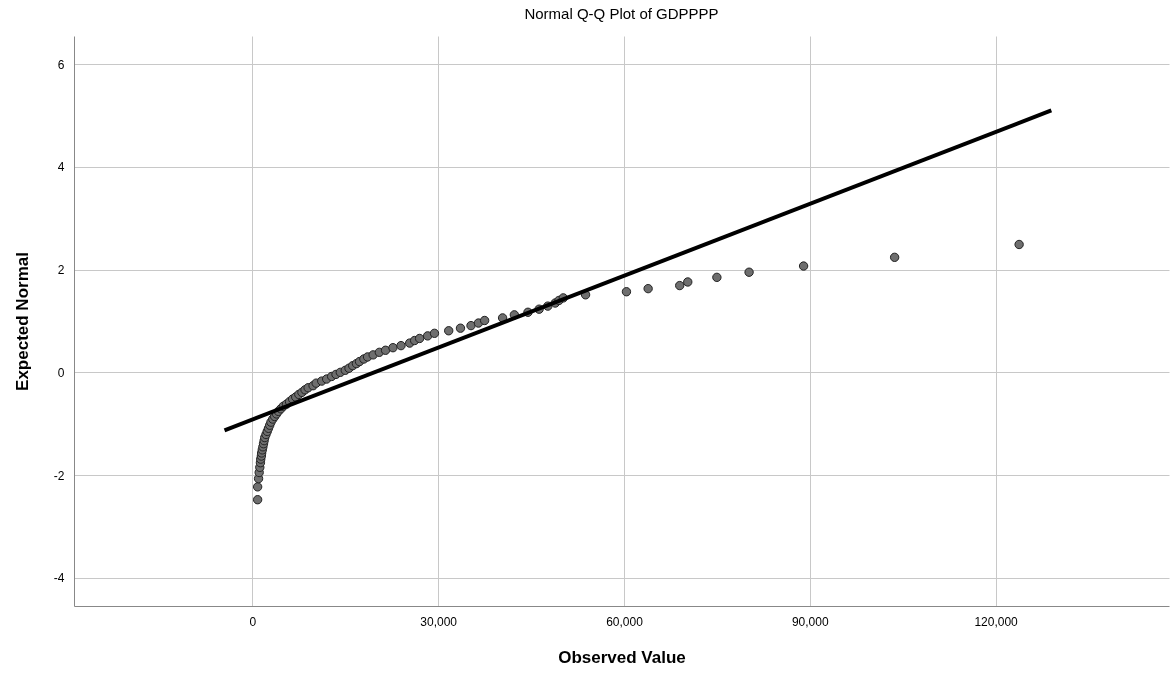 The height and width of the screenshot is (677, 1173). What do you see at coordinates (996, 621) in the screenshot?
I see `x-tick-label: 120,000` at bounding box center [996, 621].